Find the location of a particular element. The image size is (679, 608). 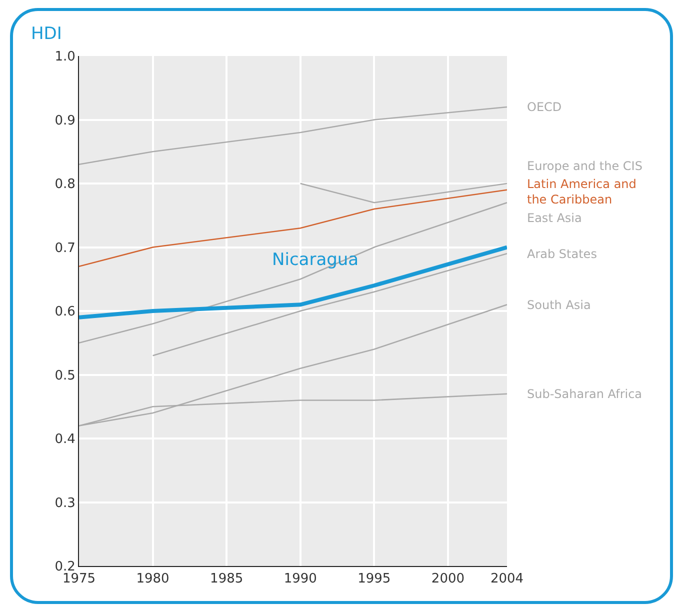

y-tick-label: 1.0 is located at coordinates (65, 57).